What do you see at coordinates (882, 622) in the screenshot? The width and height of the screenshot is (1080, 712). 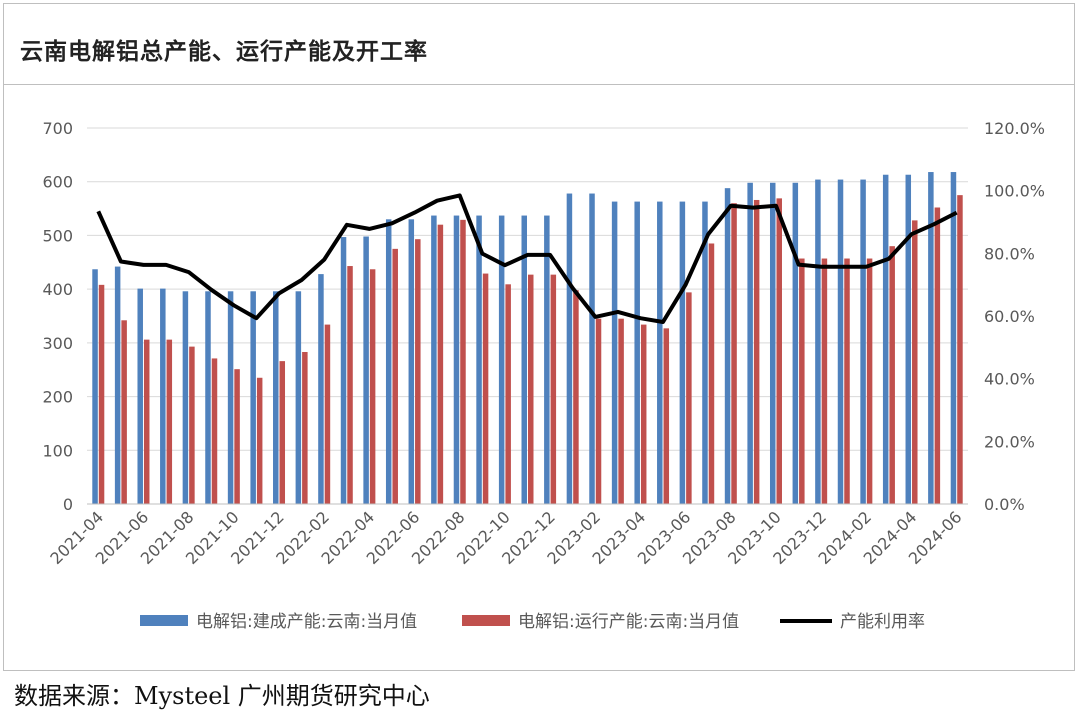 I see `legend-label: 产能利用率` at bounding box center [882, 622].